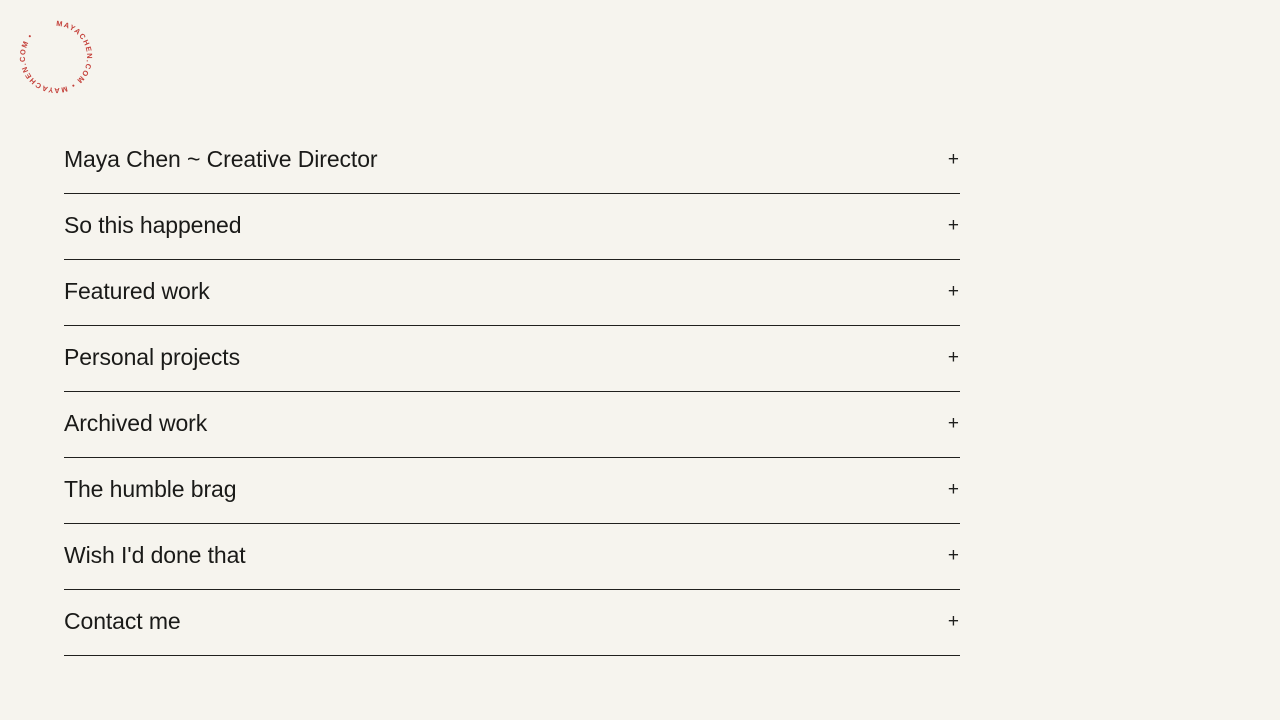 This screenshot has height=720, width=1280. Describe the element at coordinates (221, 159) in the screenshot. I see `accordion-label: Maya Chen ~ Creative Director` at that location.